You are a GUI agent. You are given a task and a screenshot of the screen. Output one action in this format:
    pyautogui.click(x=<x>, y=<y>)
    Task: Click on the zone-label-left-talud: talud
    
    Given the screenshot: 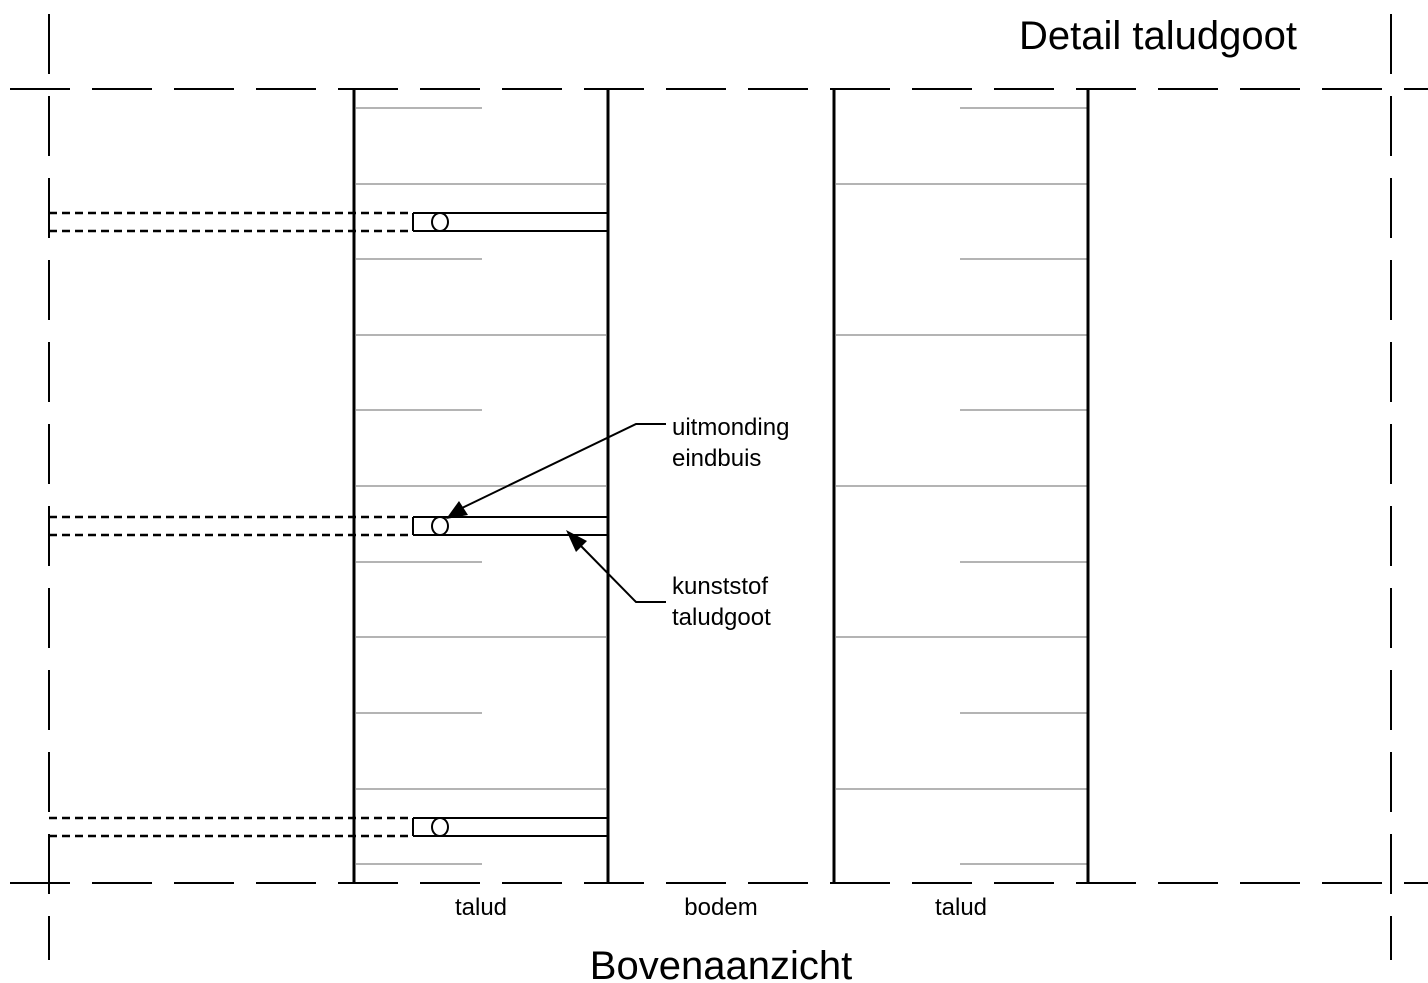 What is the action you would take?
    pyautogui.click(x=481, y=907)
    